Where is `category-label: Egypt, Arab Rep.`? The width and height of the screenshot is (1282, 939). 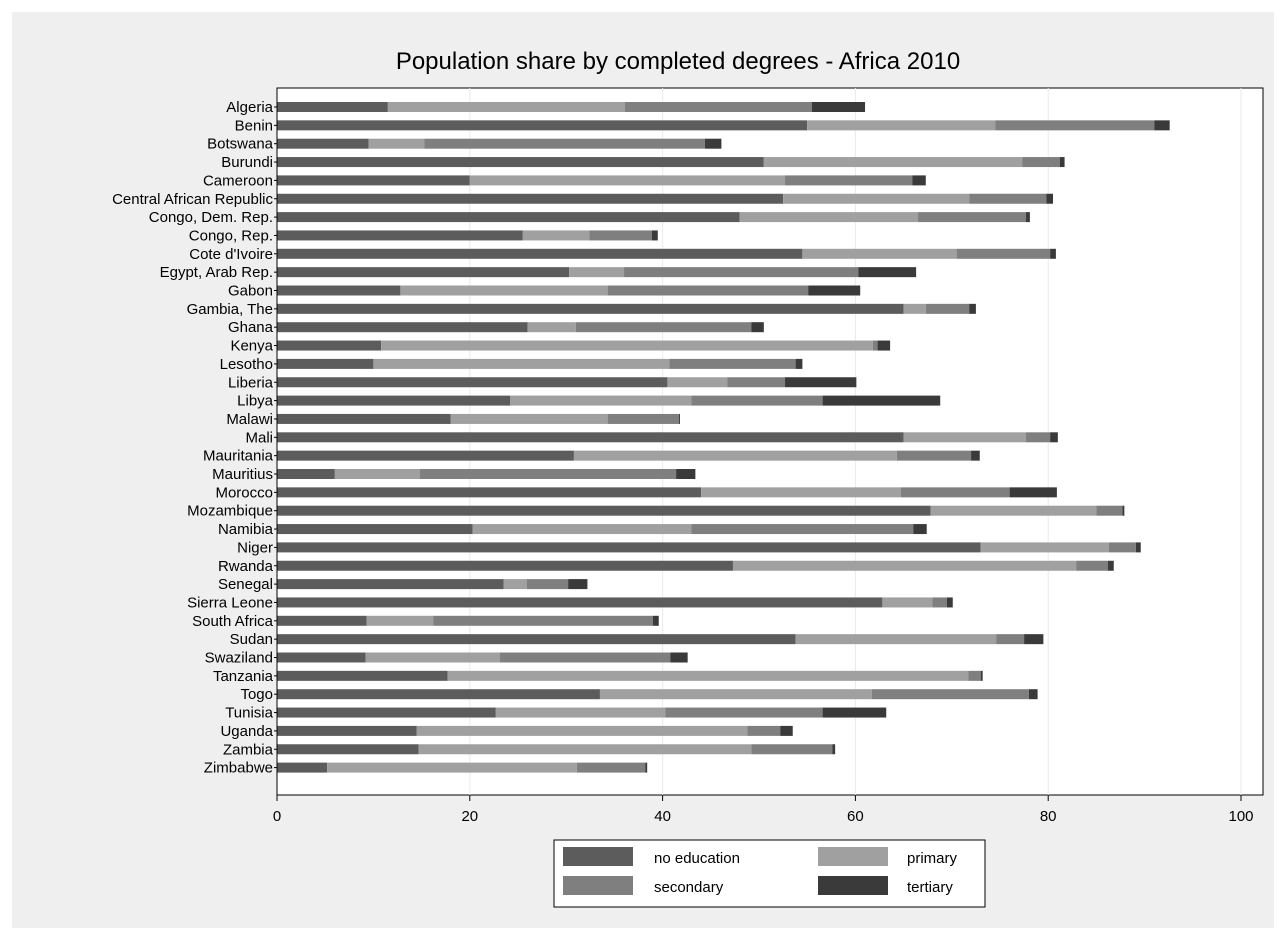
category-label: Egypt, Arab Rep. is located at coordinates (216, 272).